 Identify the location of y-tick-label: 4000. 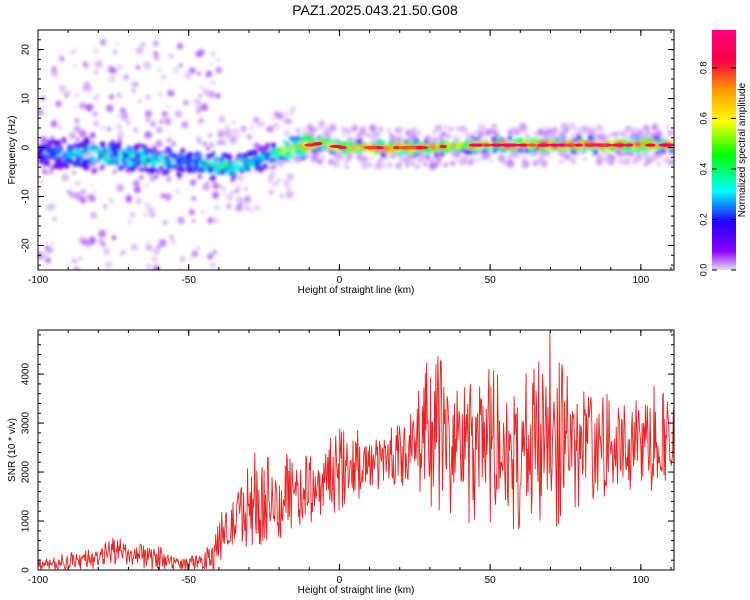
(26, 374).